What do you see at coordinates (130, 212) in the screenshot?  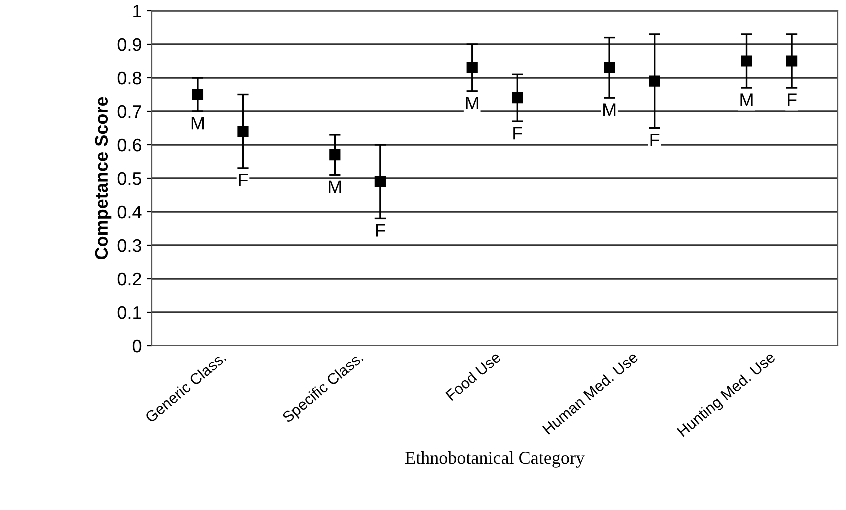 I see `y-tick-label: 0.4` at bounding box center [130, 212].